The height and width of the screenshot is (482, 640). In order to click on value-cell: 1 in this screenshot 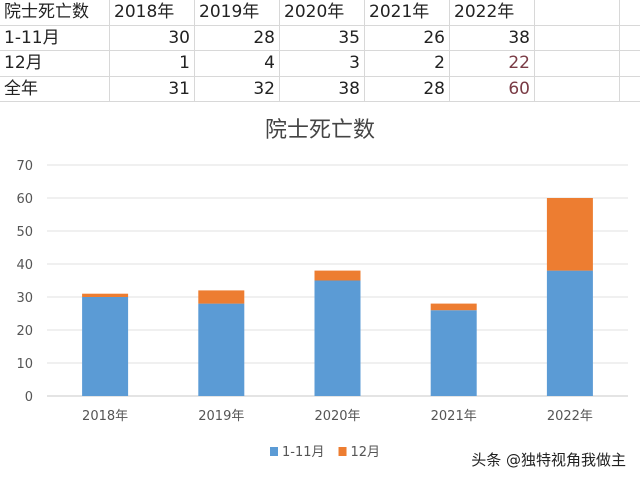, I will do `click(152, 63)`.